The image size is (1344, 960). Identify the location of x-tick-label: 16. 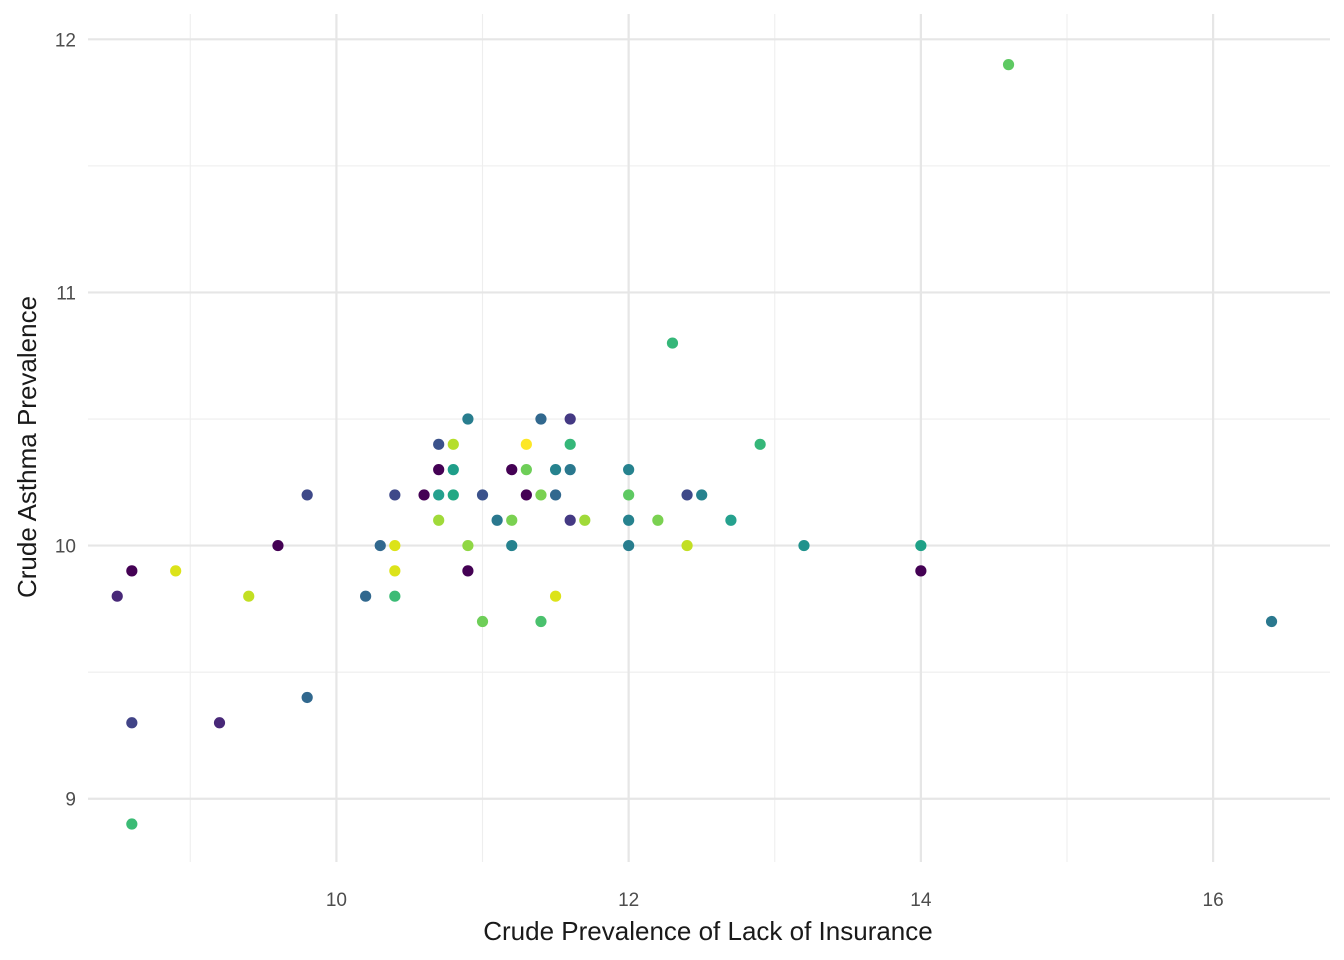
(1213, 900).